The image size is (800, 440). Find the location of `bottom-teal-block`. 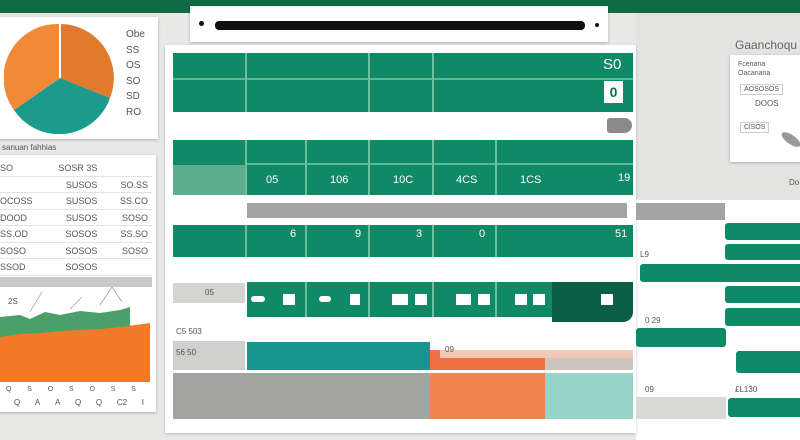

bottom-teal-block is located at coordinates (589, 396).